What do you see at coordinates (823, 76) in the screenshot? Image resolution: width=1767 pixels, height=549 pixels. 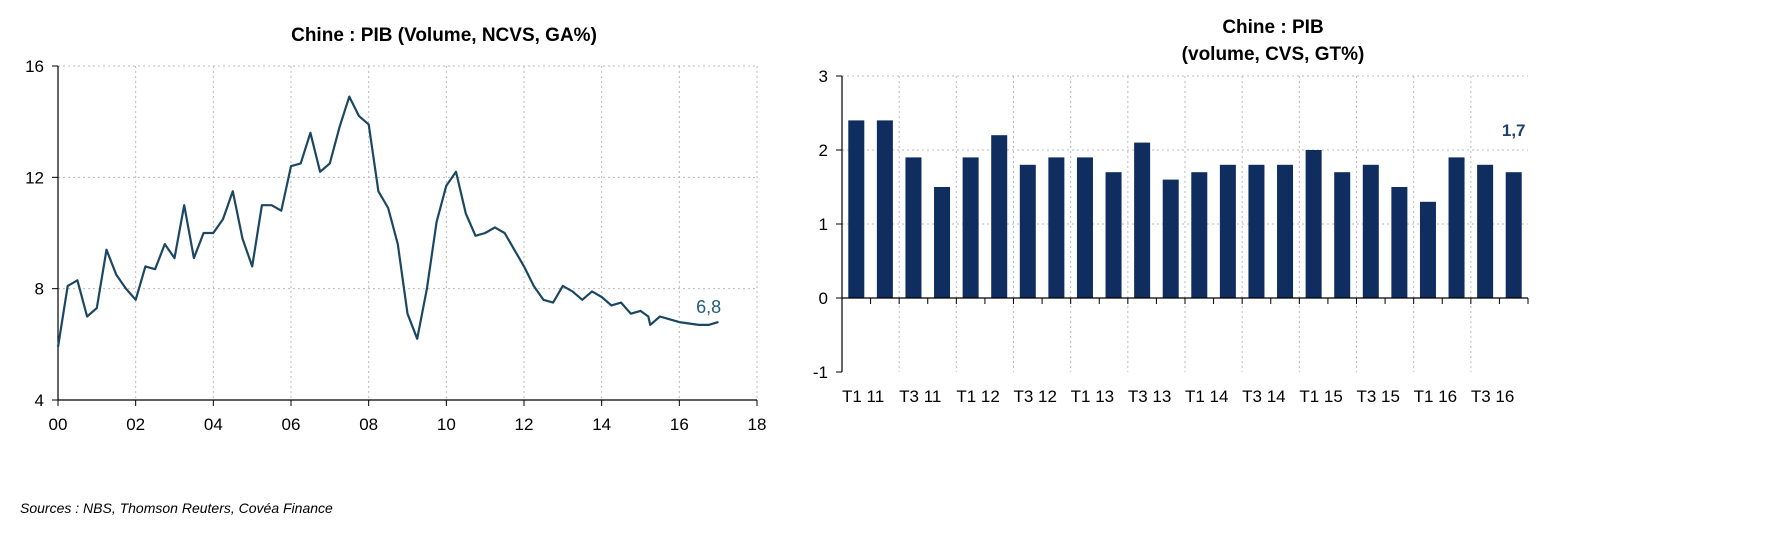 I see `y-tick-label: 3` at bounding box center [823, 76].